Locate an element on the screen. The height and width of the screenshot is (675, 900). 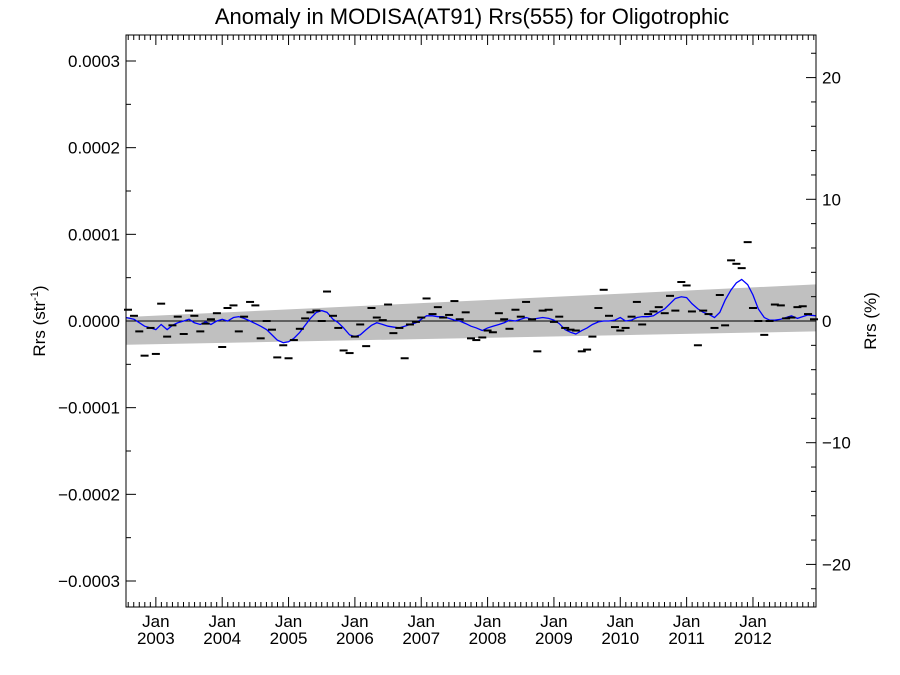
x-tick-label-year: 2010 is located at coordinates (620, 638).